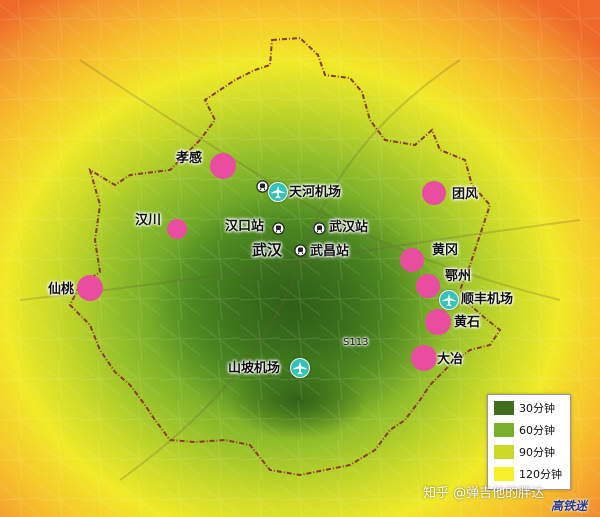 The image size is (600, 517). Describe the element at coordinates (177, 229) in the screenshot. I see `city-dot-hanchuan` at that location.